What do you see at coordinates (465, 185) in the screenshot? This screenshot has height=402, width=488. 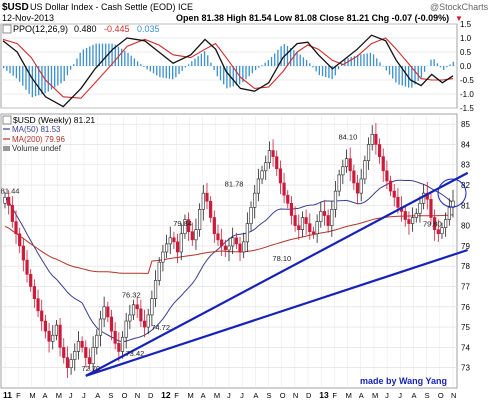 I see `price-y-tick: 82` at bounding box center [465, 185].